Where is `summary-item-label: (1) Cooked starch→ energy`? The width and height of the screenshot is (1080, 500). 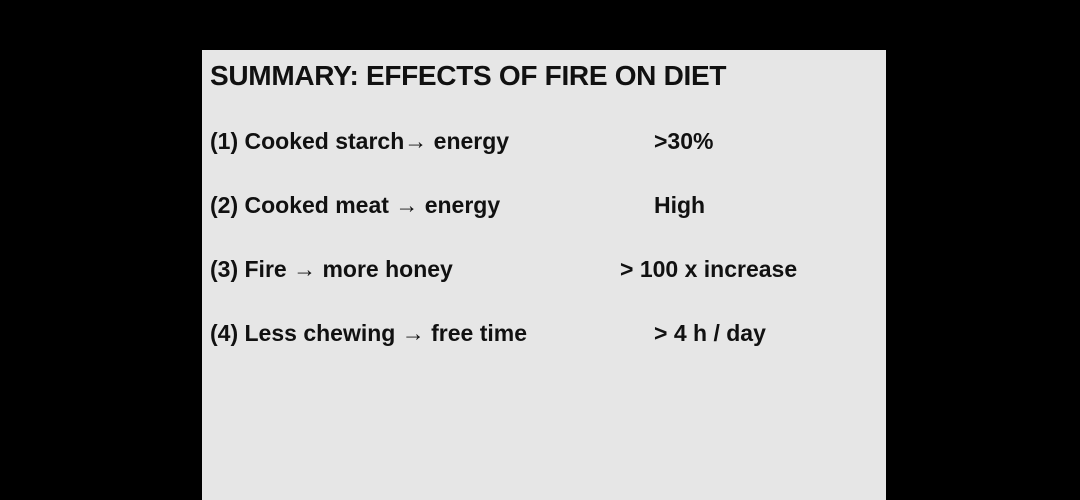 summary-item-label: (1) Cooked starch→ energy is located at coordinates (360, 141).